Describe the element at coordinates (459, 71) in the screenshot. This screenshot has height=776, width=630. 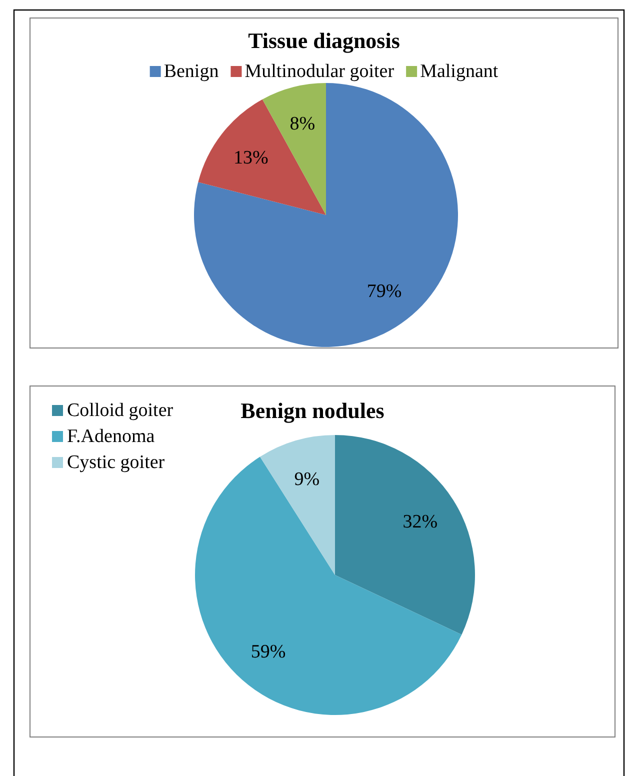
I see `legend-label: Malignant` at that location.